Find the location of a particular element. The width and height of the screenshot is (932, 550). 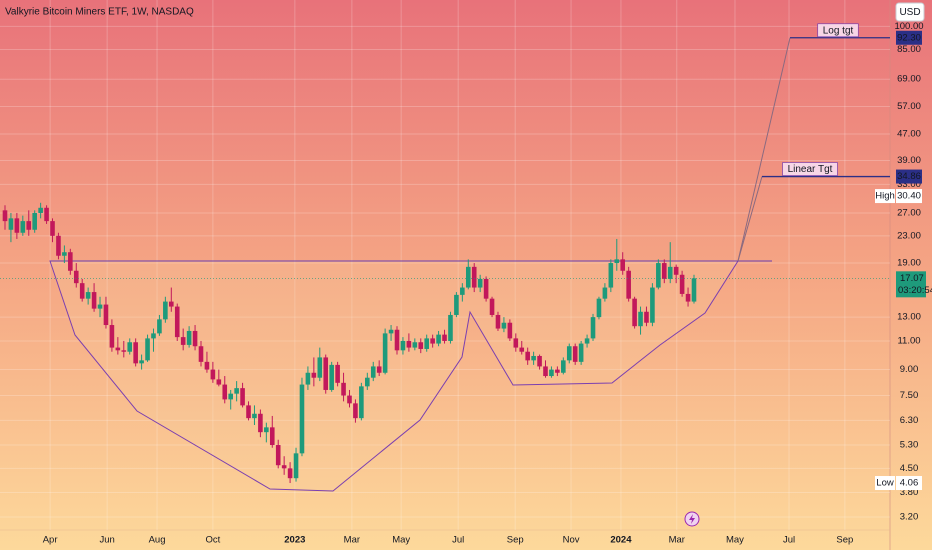

price-label-box is located at coordinates (909, 176).